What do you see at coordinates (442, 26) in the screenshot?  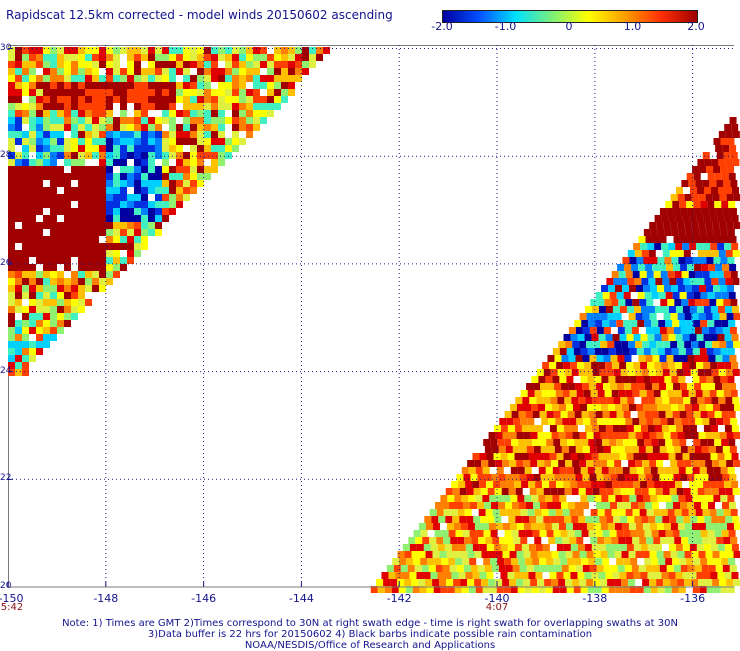 I see `colorbar-tick-label: -2.0` at bounding box center [442, 26].